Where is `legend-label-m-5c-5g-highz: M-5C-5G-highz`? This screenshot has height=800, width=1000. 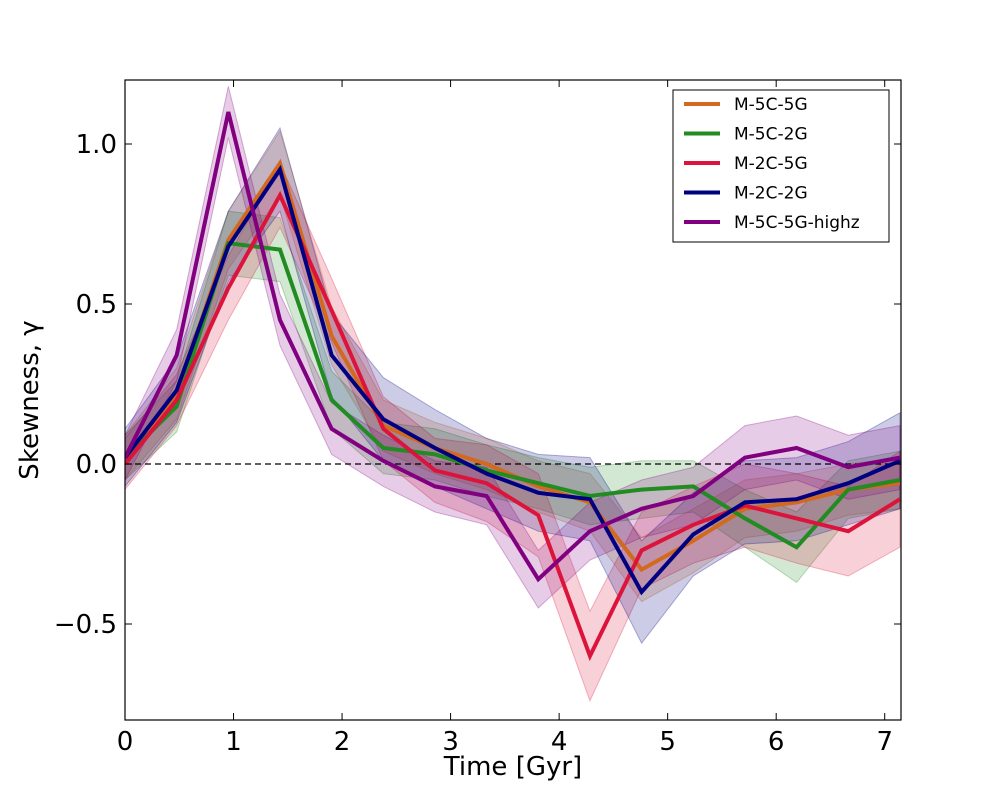
legend-label-m-5c-5g-highz: M-5C-5G-highz is located at coordinates (797, 223).